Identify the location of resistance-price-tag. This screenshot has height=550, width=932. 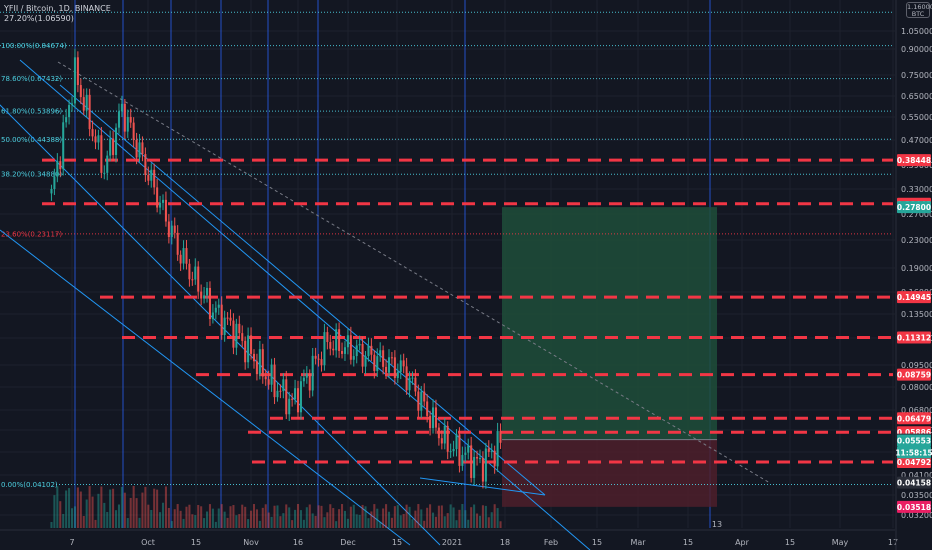
(914, 297).